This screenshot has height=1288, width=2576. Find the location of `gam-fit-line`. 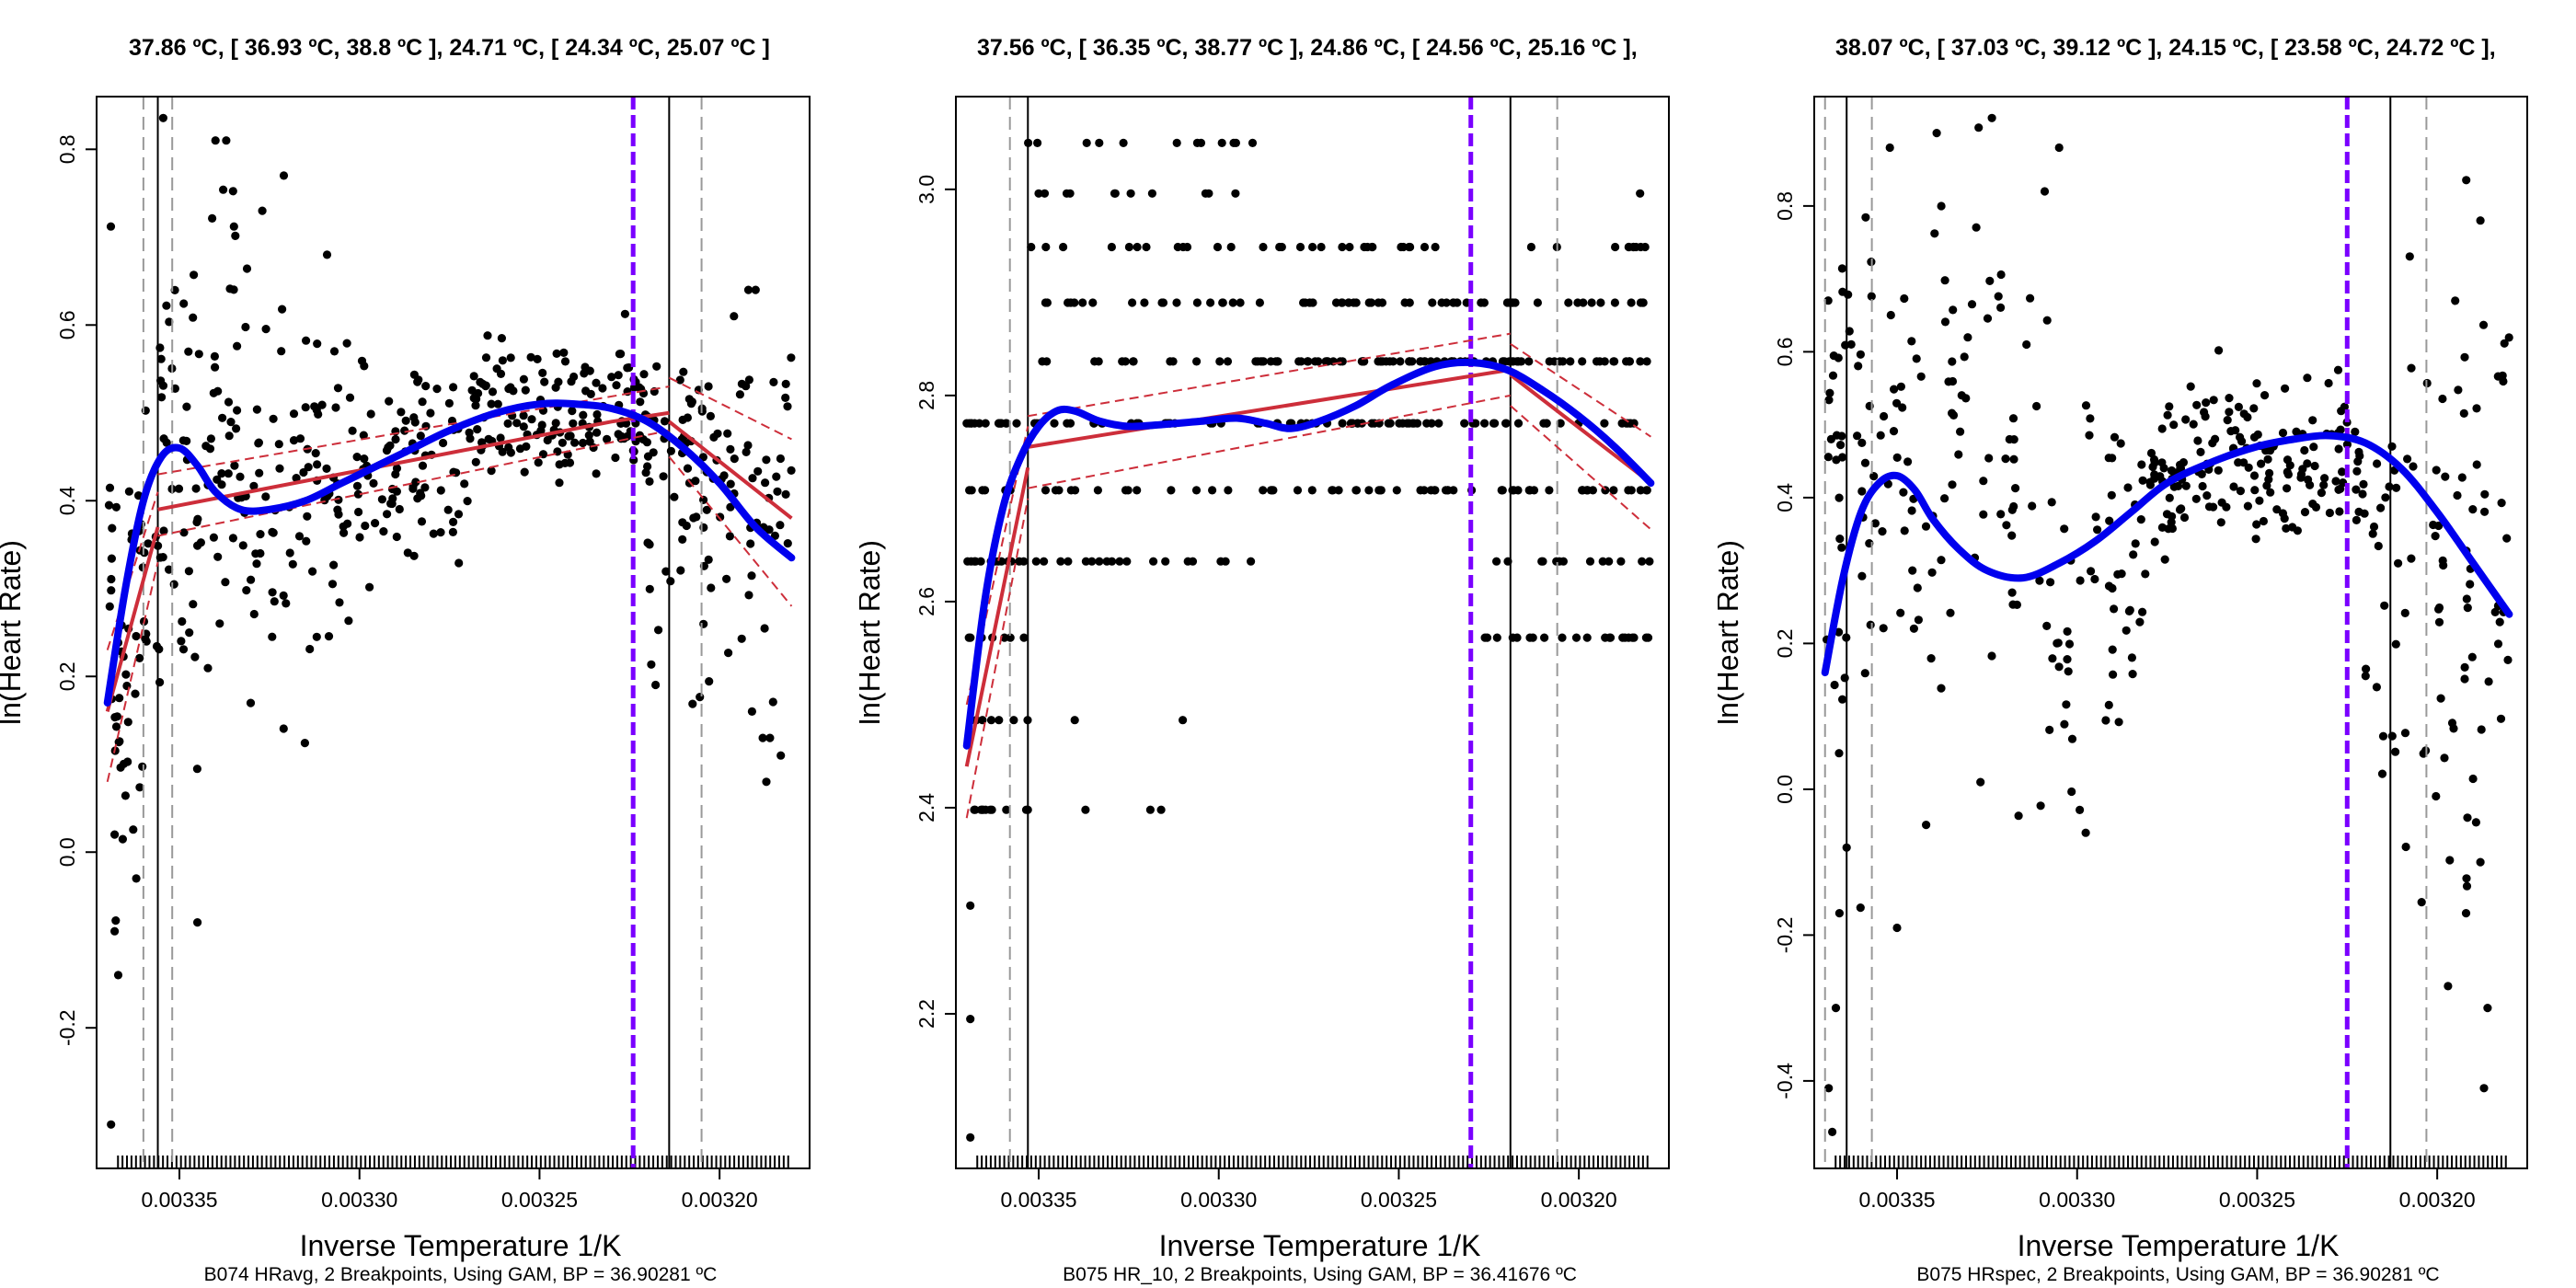

gam-fit-line is located at coordinates (1308, 554).